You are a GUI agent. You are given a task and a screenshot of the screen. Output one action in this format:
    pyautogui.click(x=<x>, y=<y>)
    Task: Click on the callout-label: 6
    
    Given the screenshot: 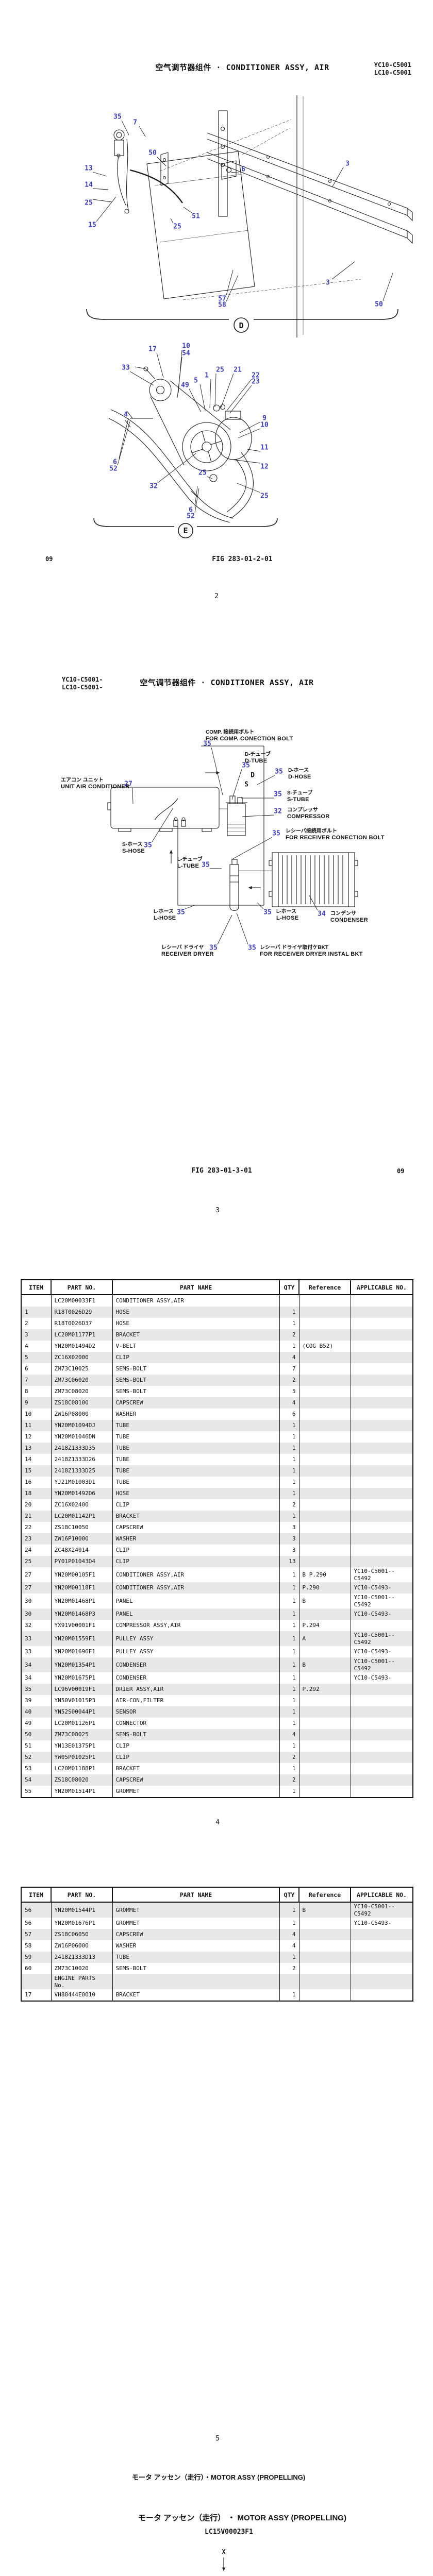 What is the action you would take?
    pyautogui.click(x=243, y=170)
    